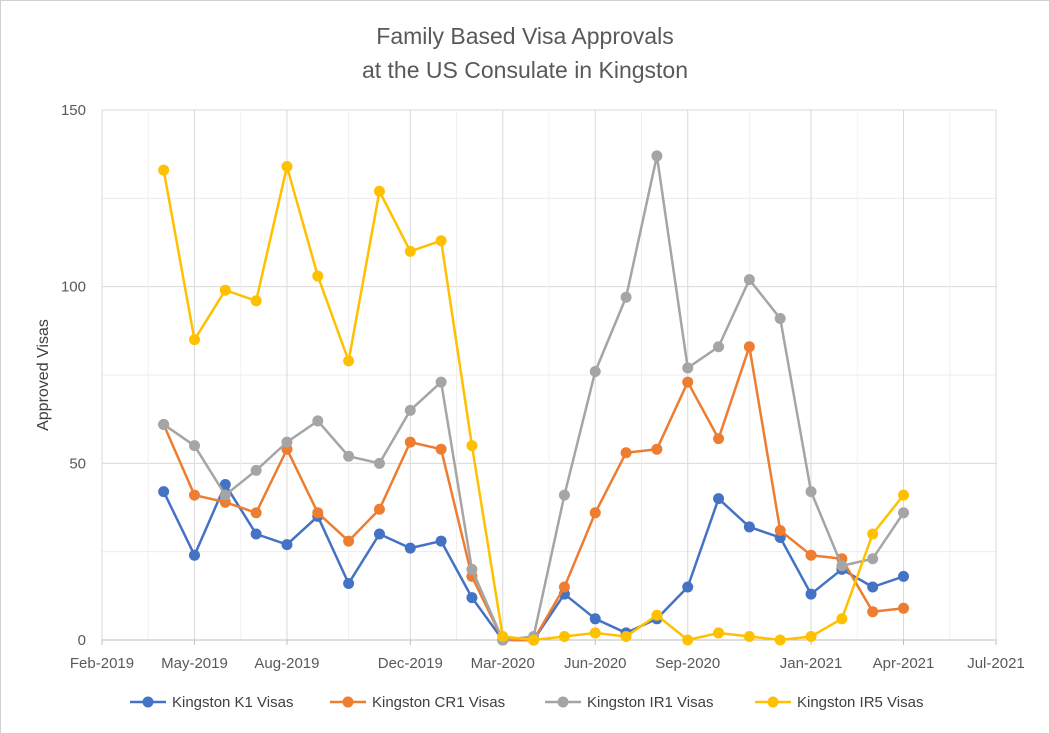  Describe the element at coordinates (286, 663) in the screenshot. I see `x-tick-label: Aug-2019` at that location.